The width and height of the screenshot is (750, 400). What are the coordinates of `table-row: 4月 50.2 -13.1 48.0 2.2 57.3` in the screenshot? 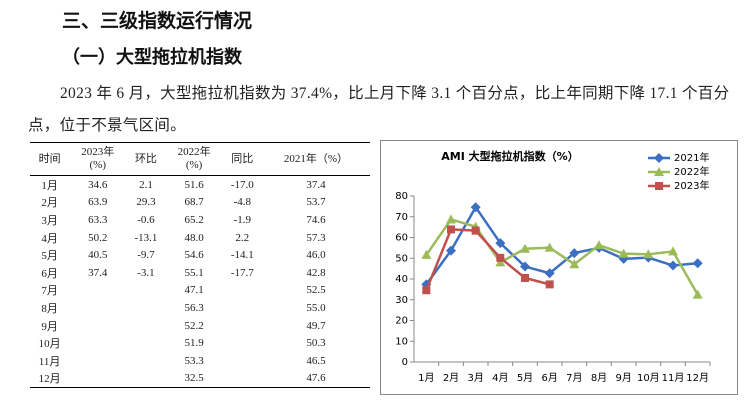 It's located at (200, 238).